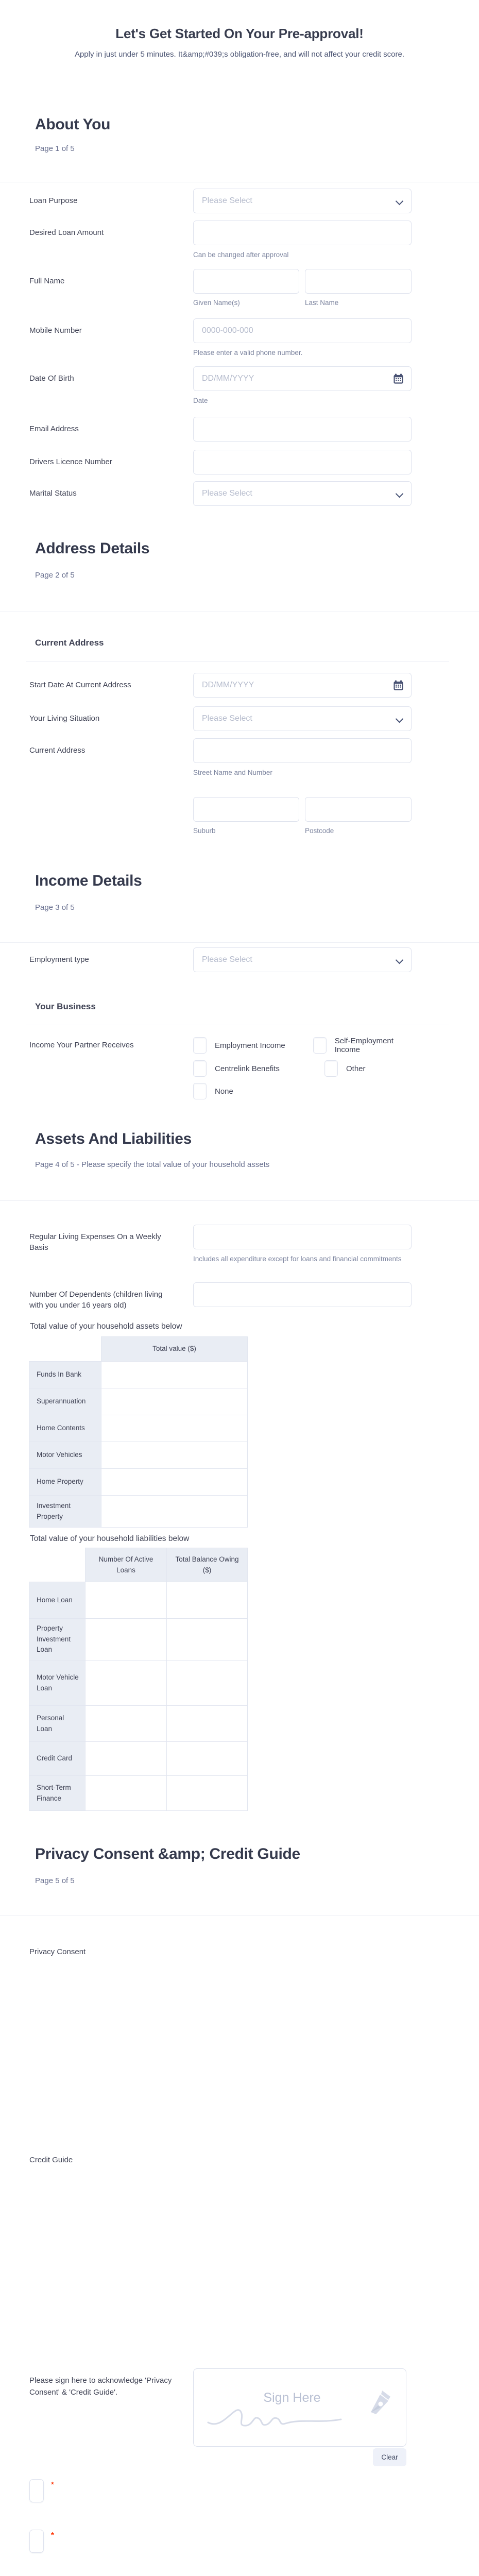 The image size is (479, 2576). Describe the element at coordinates (389, 2457) in the screenshot. I see `clear-signature-button: Clear` at that location.